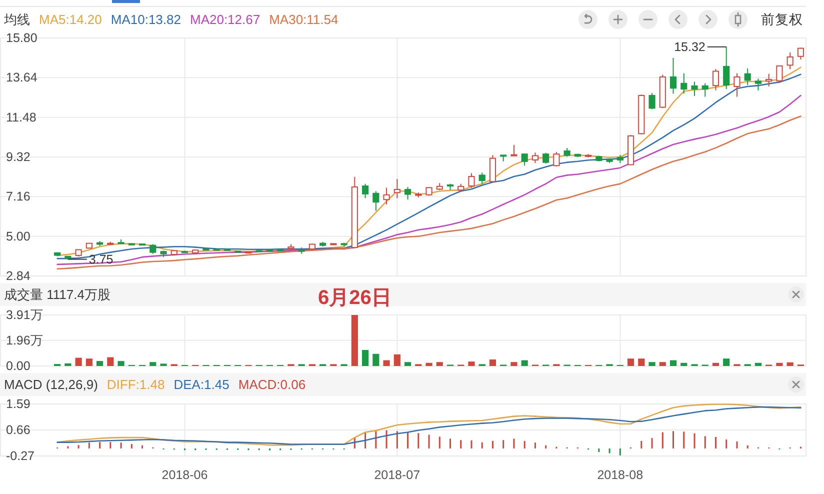  I want to click on chart-title: MACD (12,26,9), so click(51, 384).